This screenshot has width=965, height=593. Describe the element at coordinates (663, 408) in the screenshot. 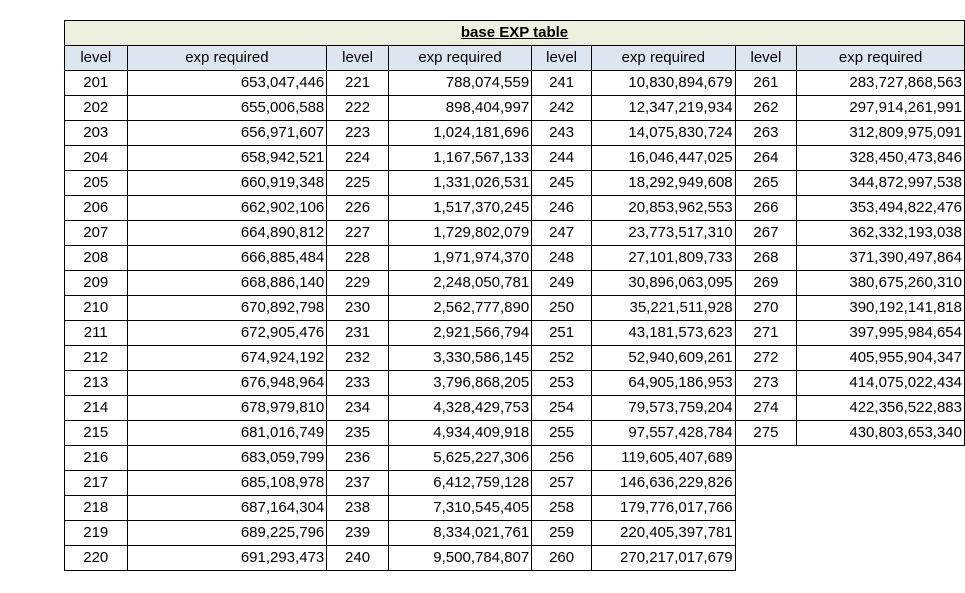

I see `exp-required-cell: 79,573,759,204` at that location.